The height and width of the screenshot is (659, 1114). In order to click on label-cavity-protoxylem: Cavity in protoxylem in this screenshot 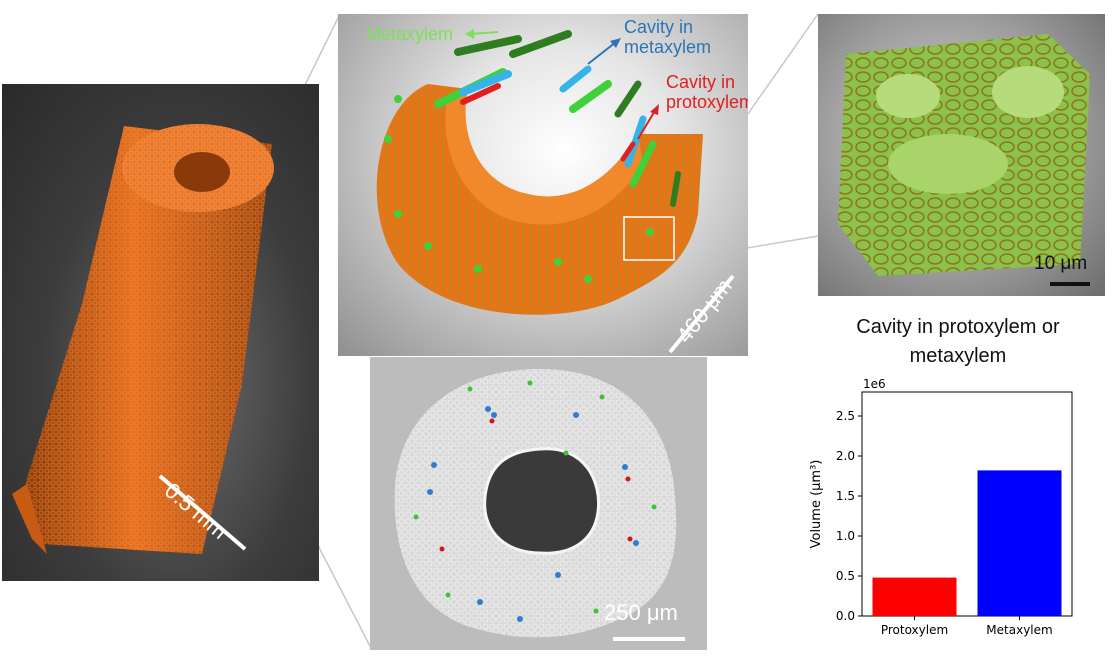, I will do `click(707, 92)`.